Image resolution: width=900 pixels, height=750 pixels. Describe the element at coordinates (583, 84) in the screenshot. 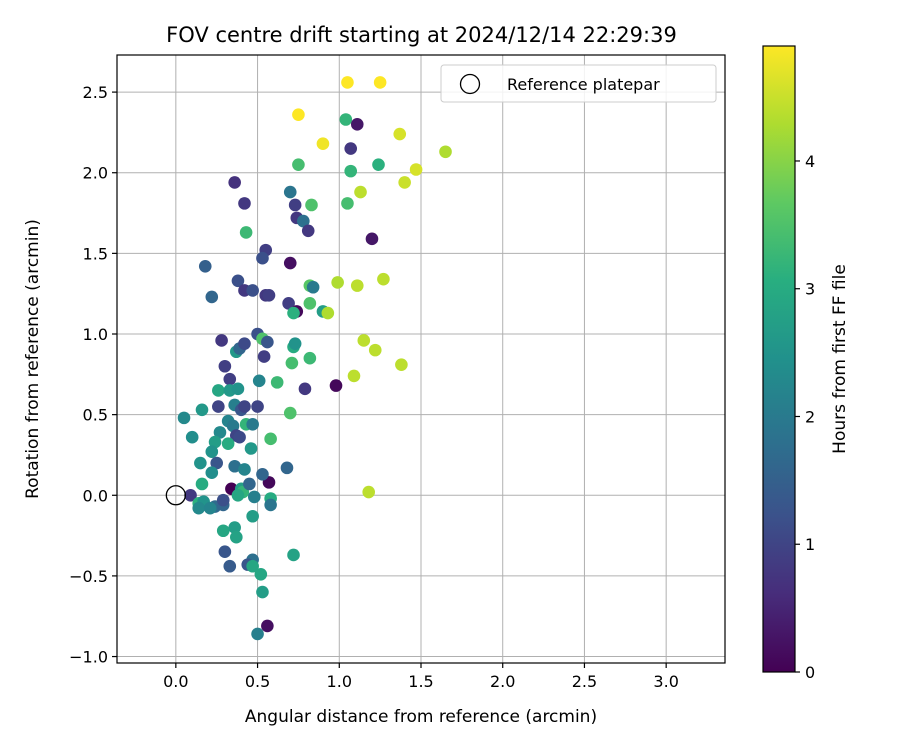

I see `legend-label: Reference platepar` at that location.